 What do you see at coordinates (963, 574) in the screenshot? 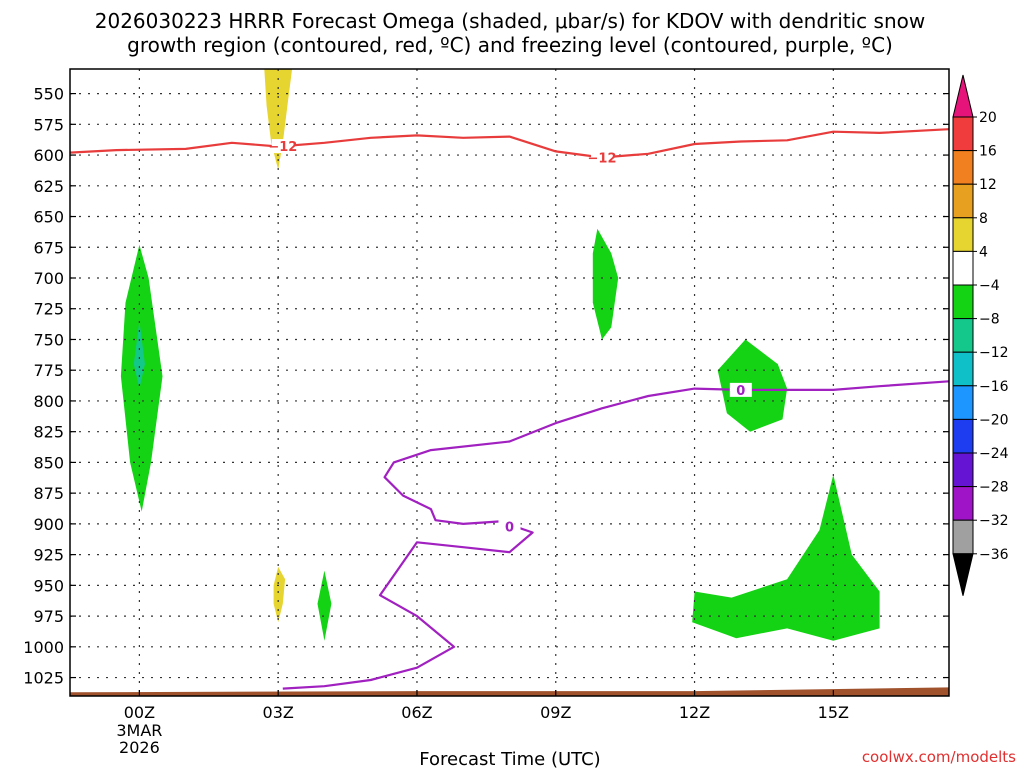
I see `colorbar-bottom-arrow` at bounding box center [963, 574].